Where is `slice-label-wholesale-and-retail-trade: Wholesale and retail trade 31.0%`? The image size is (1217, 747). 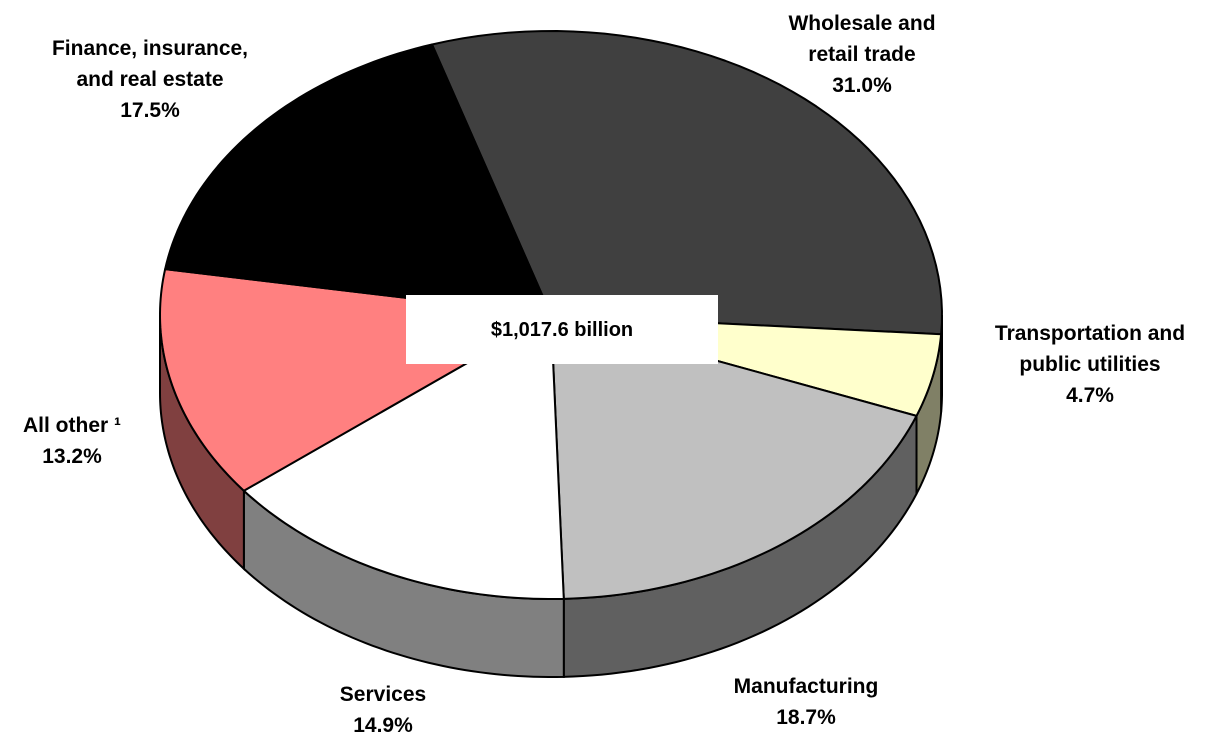
slice-label-wholesale-and-retail-trade: Wholesale and retail trade 31.0% is located at coordinates (861, 54).